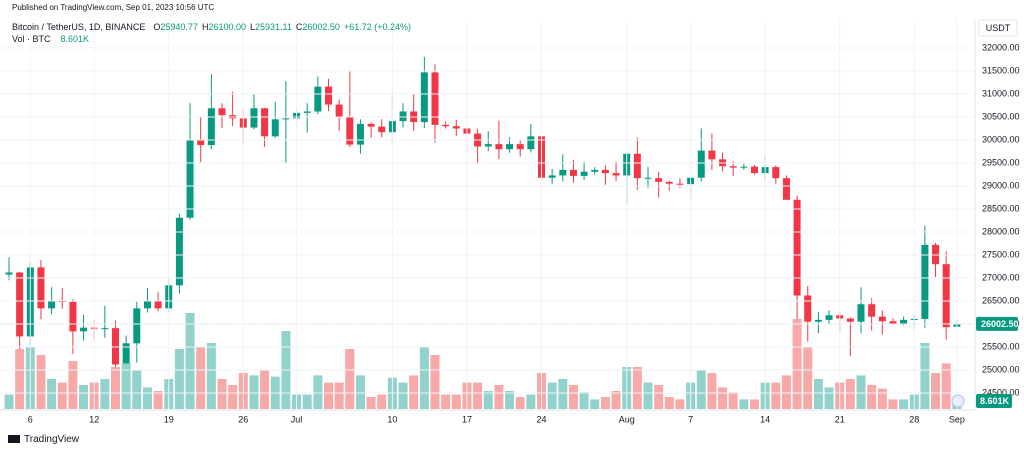 The width and height of the screenshot is (1024, 451). What do you see at coordinates (1001, 300) in the screenshot?
I see `y-tick-label: 26500.00` at bounding box center [1001, 300].